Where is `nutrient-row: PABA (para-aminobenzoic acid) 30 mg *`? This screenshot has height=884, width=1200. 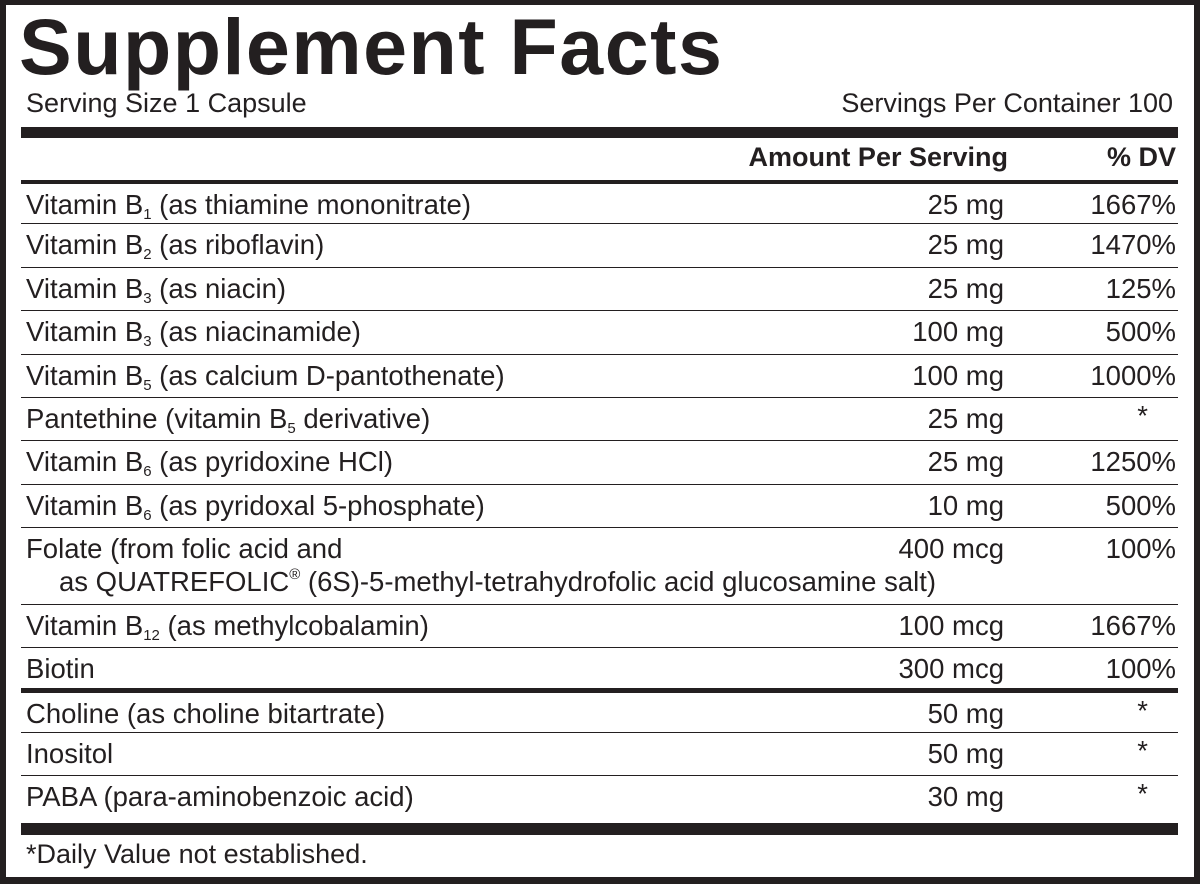 nutrient-row: PABA (para-aminobenzoic acid) 30 mg * is located at coordinates (599, 798).